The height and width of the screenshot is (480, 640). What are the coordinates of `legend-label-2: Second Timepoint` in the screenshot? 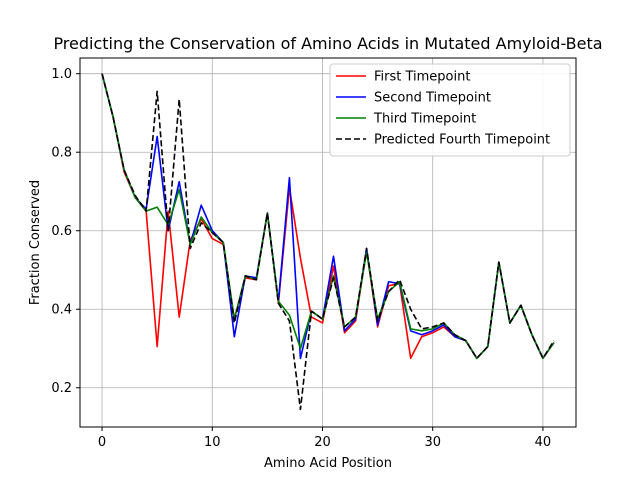 It's located at (432, 98).